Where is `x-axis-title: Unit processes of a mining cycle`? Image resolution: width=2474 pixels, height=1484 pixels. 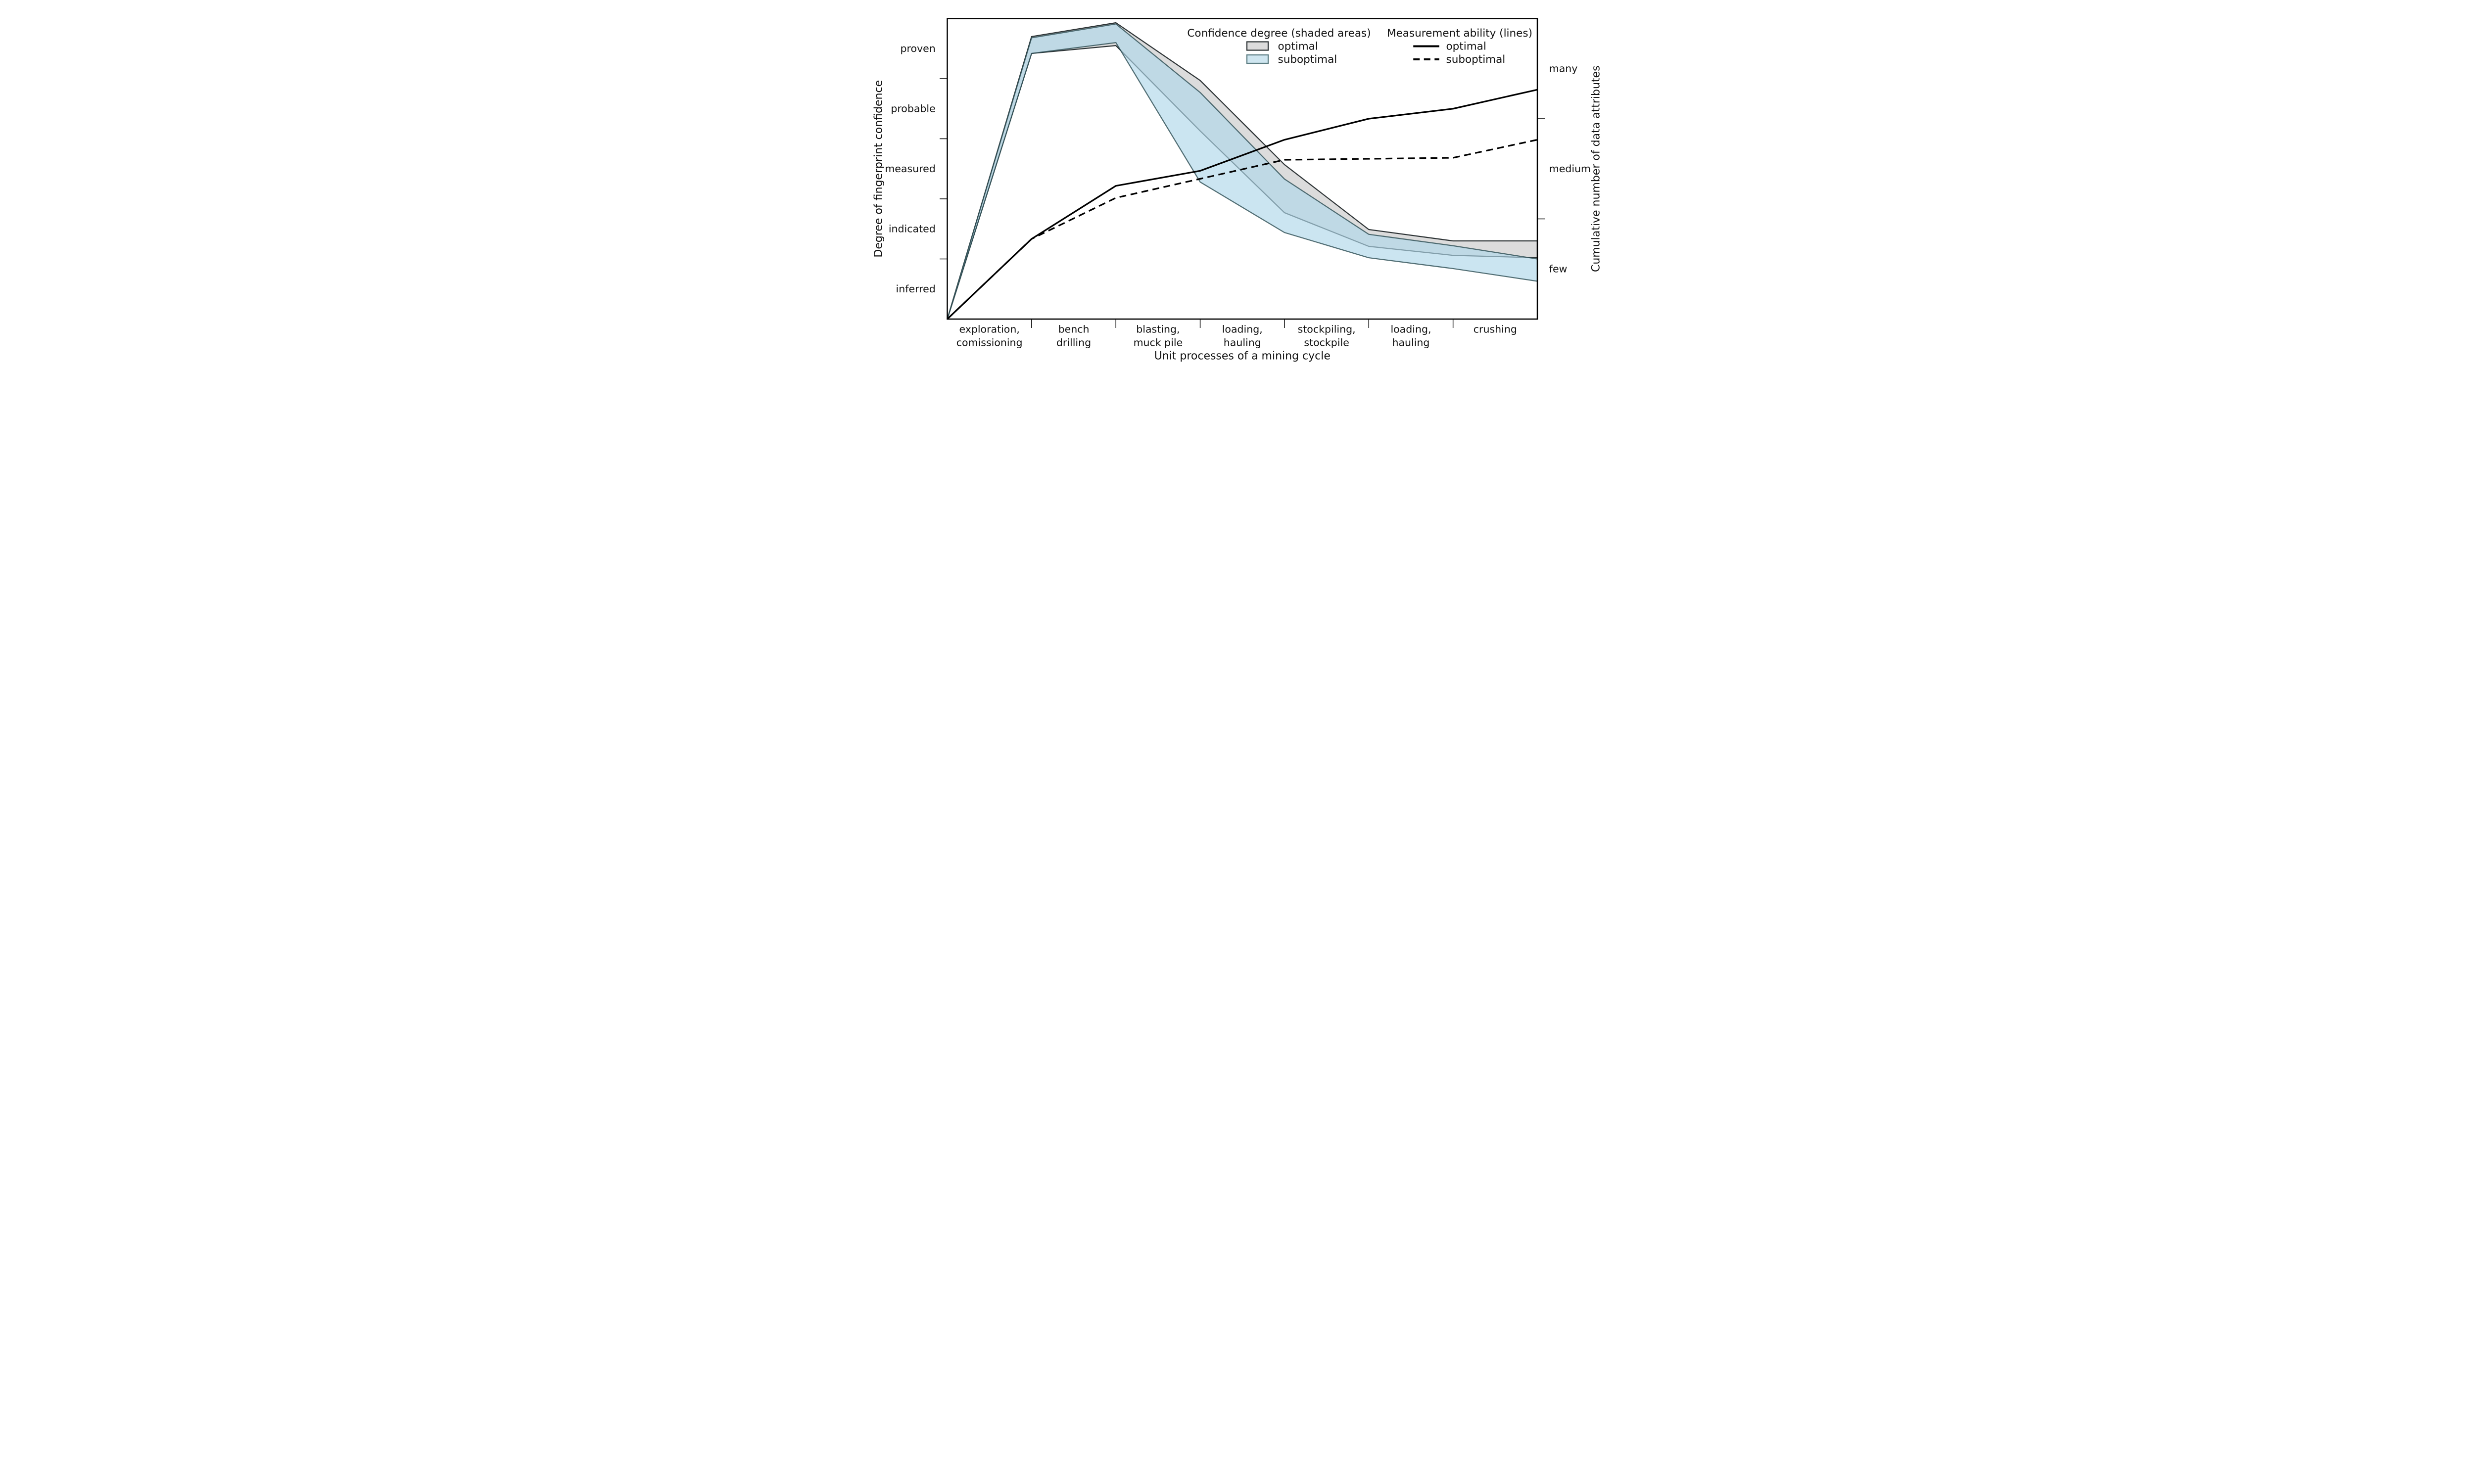 x-axis-title: Unit processes of a mining cycle is located at coordinates (1242, 356).